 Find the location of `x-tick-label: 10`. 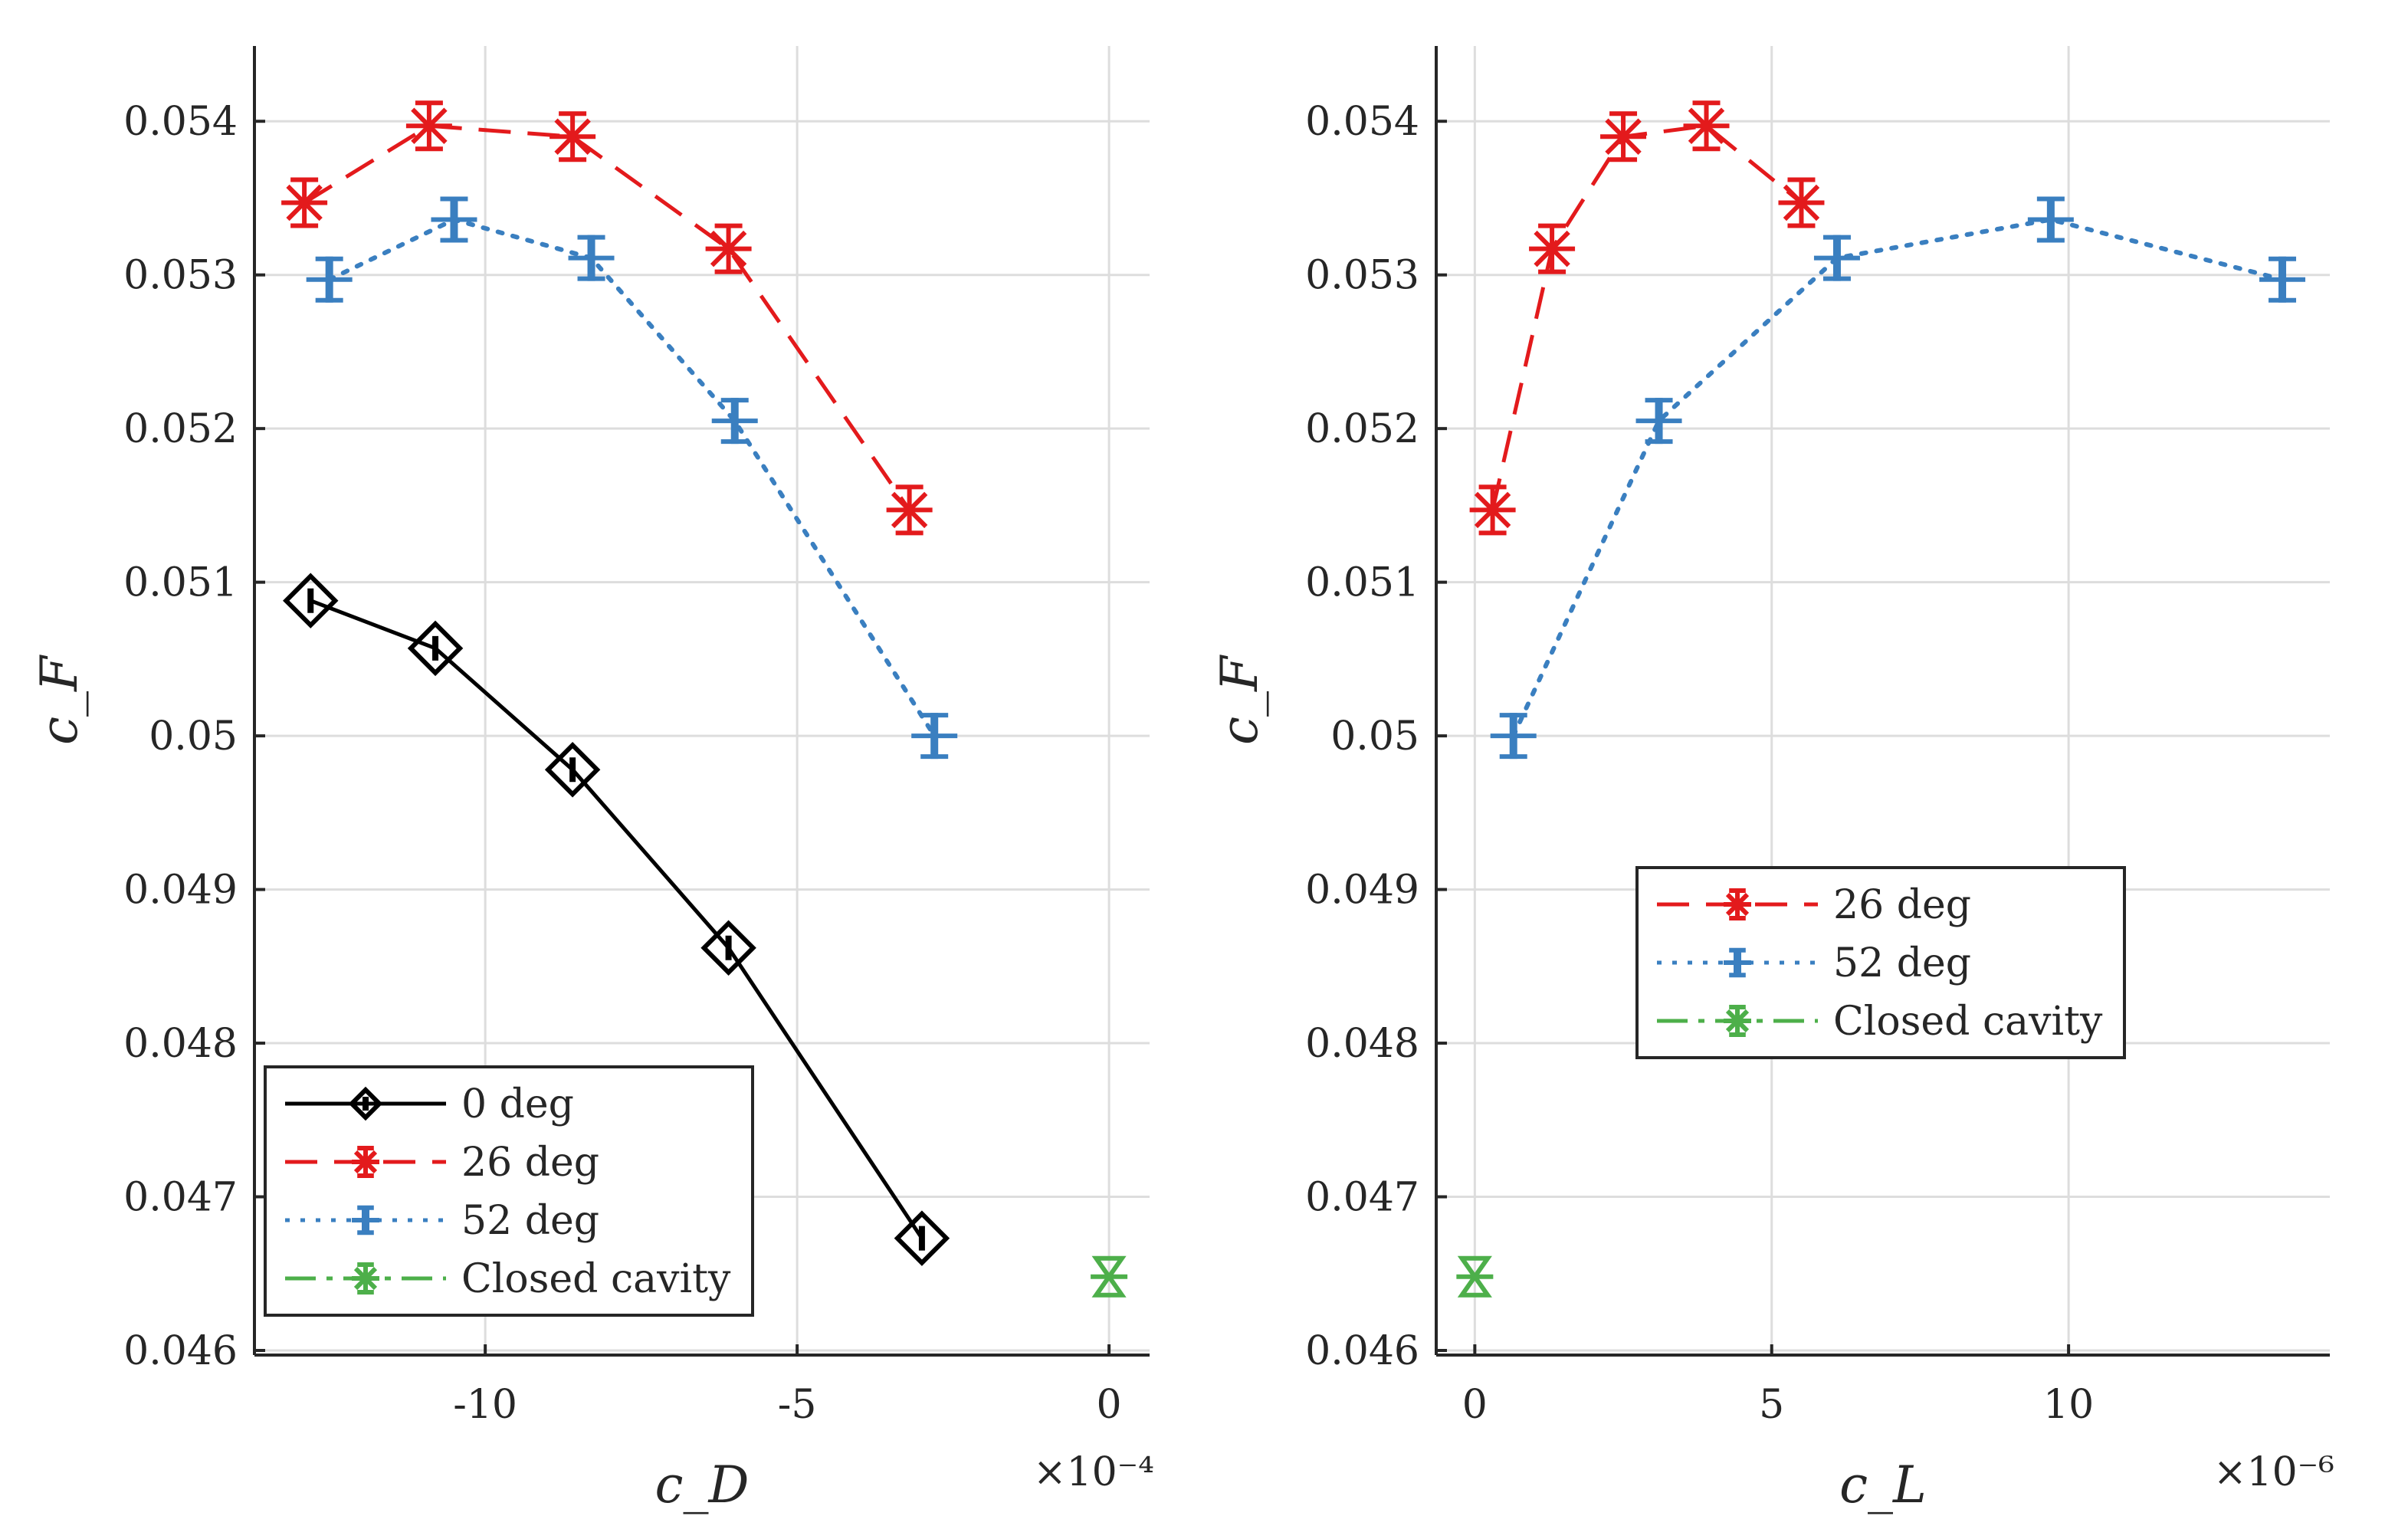

x-tick-label: 10 is located at coordinates (2068, 1405).